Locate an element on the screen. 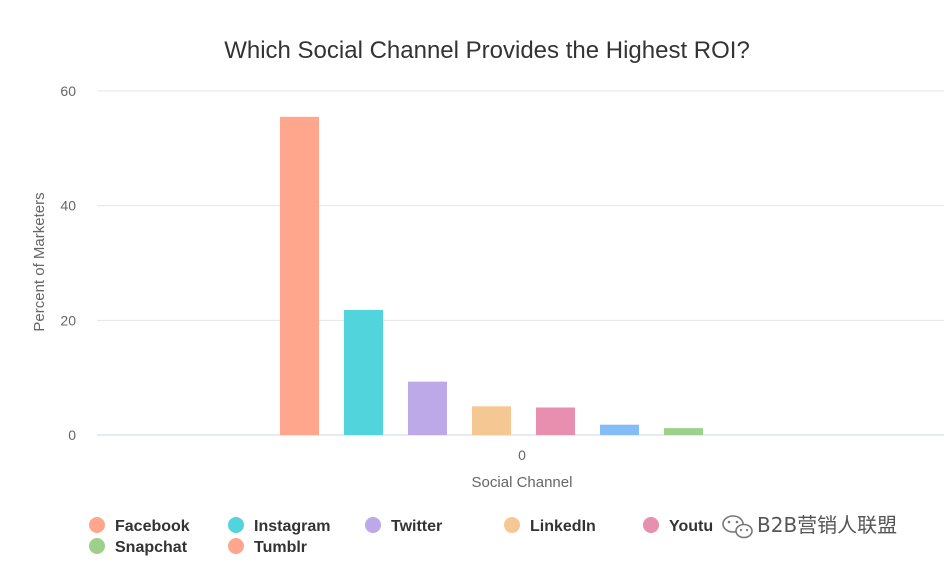  y-axis-label: Percent of Marketers is located at coordinates (39, 261).